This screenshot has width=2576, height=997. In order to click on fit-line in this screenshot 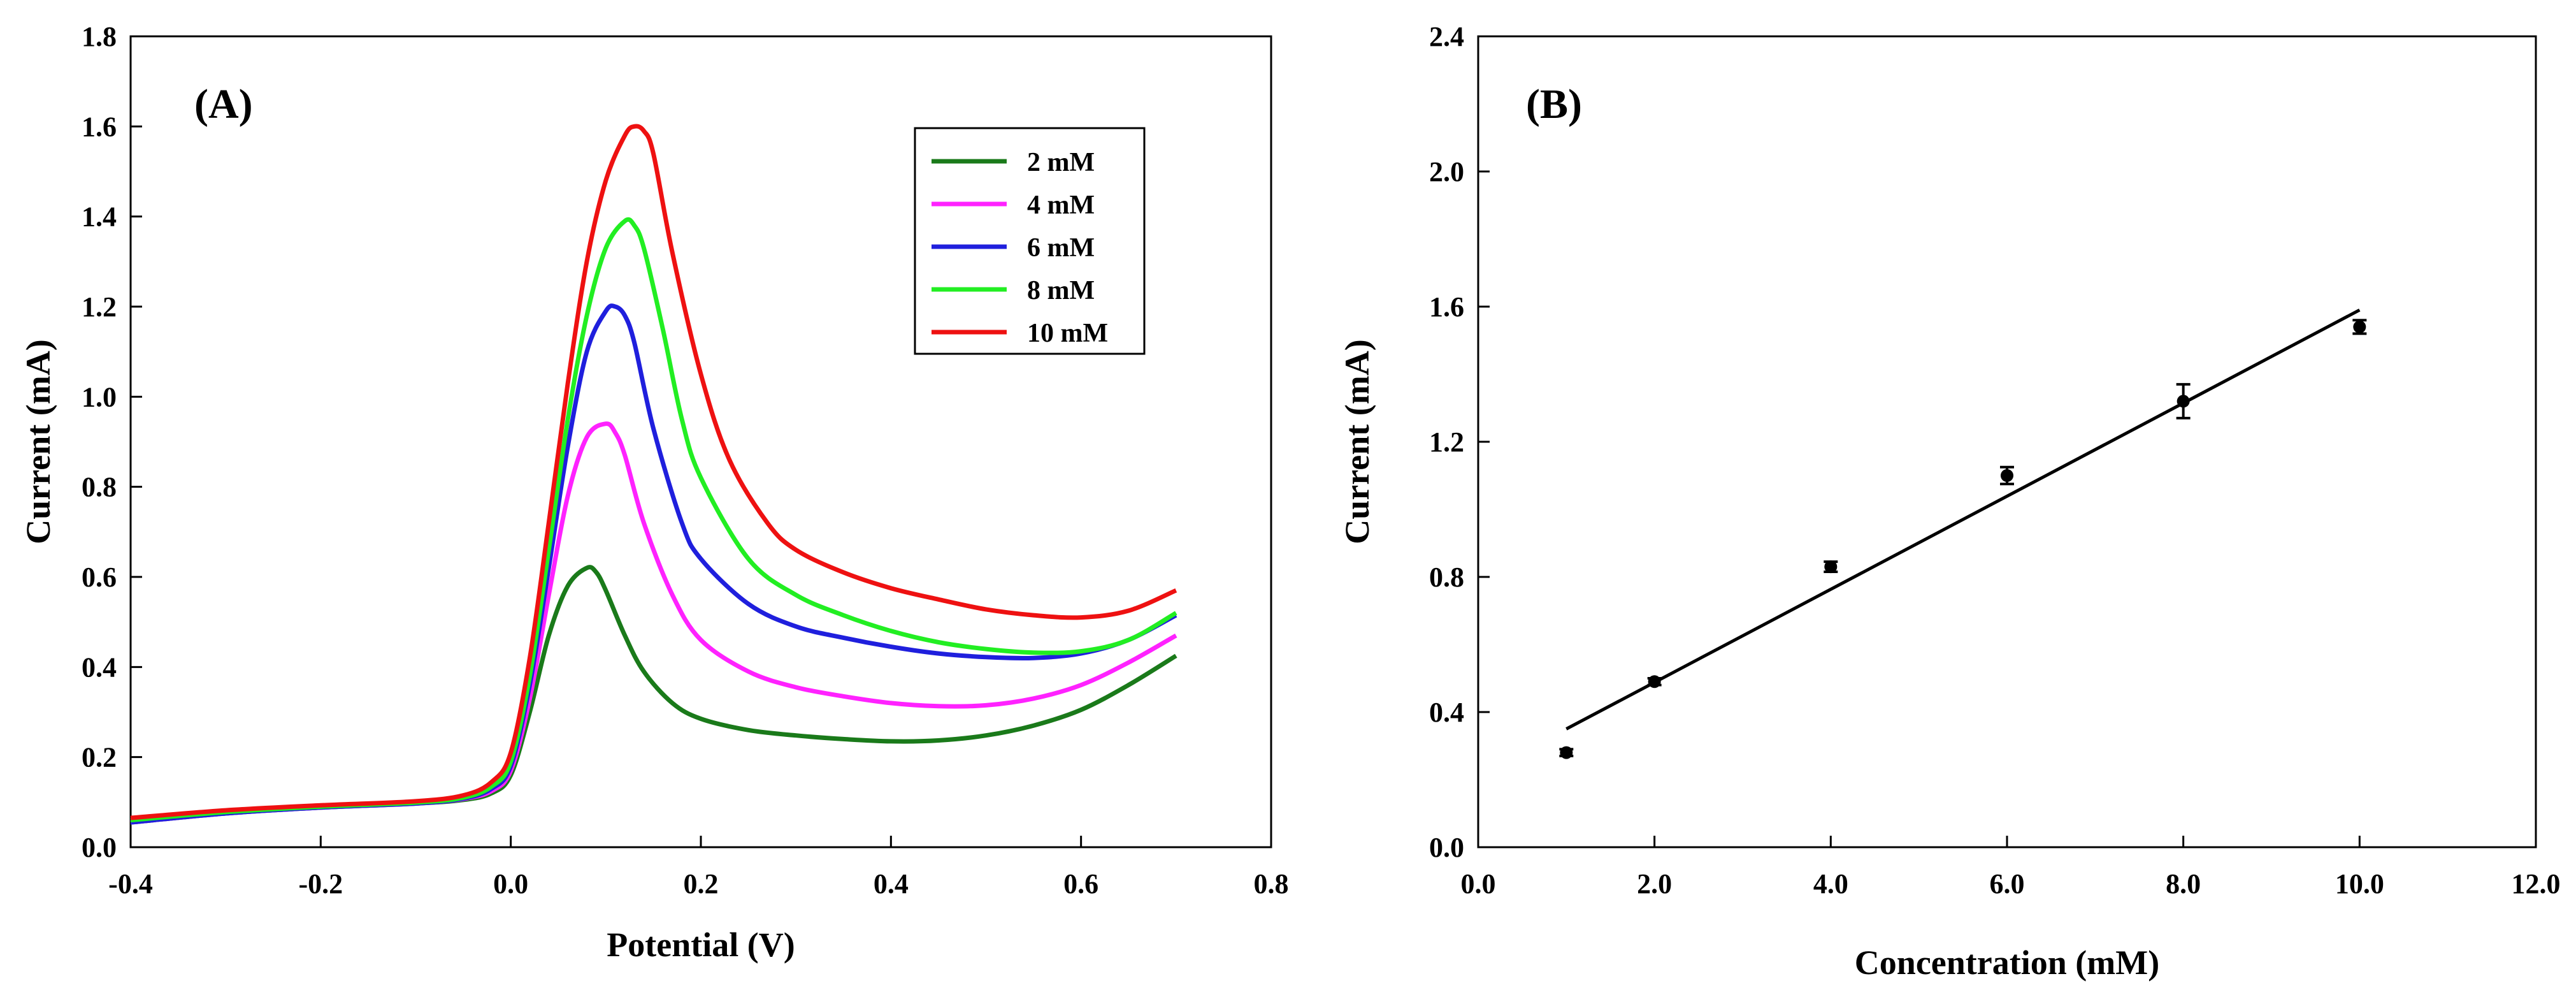, I will do `click(1963, 520)`.